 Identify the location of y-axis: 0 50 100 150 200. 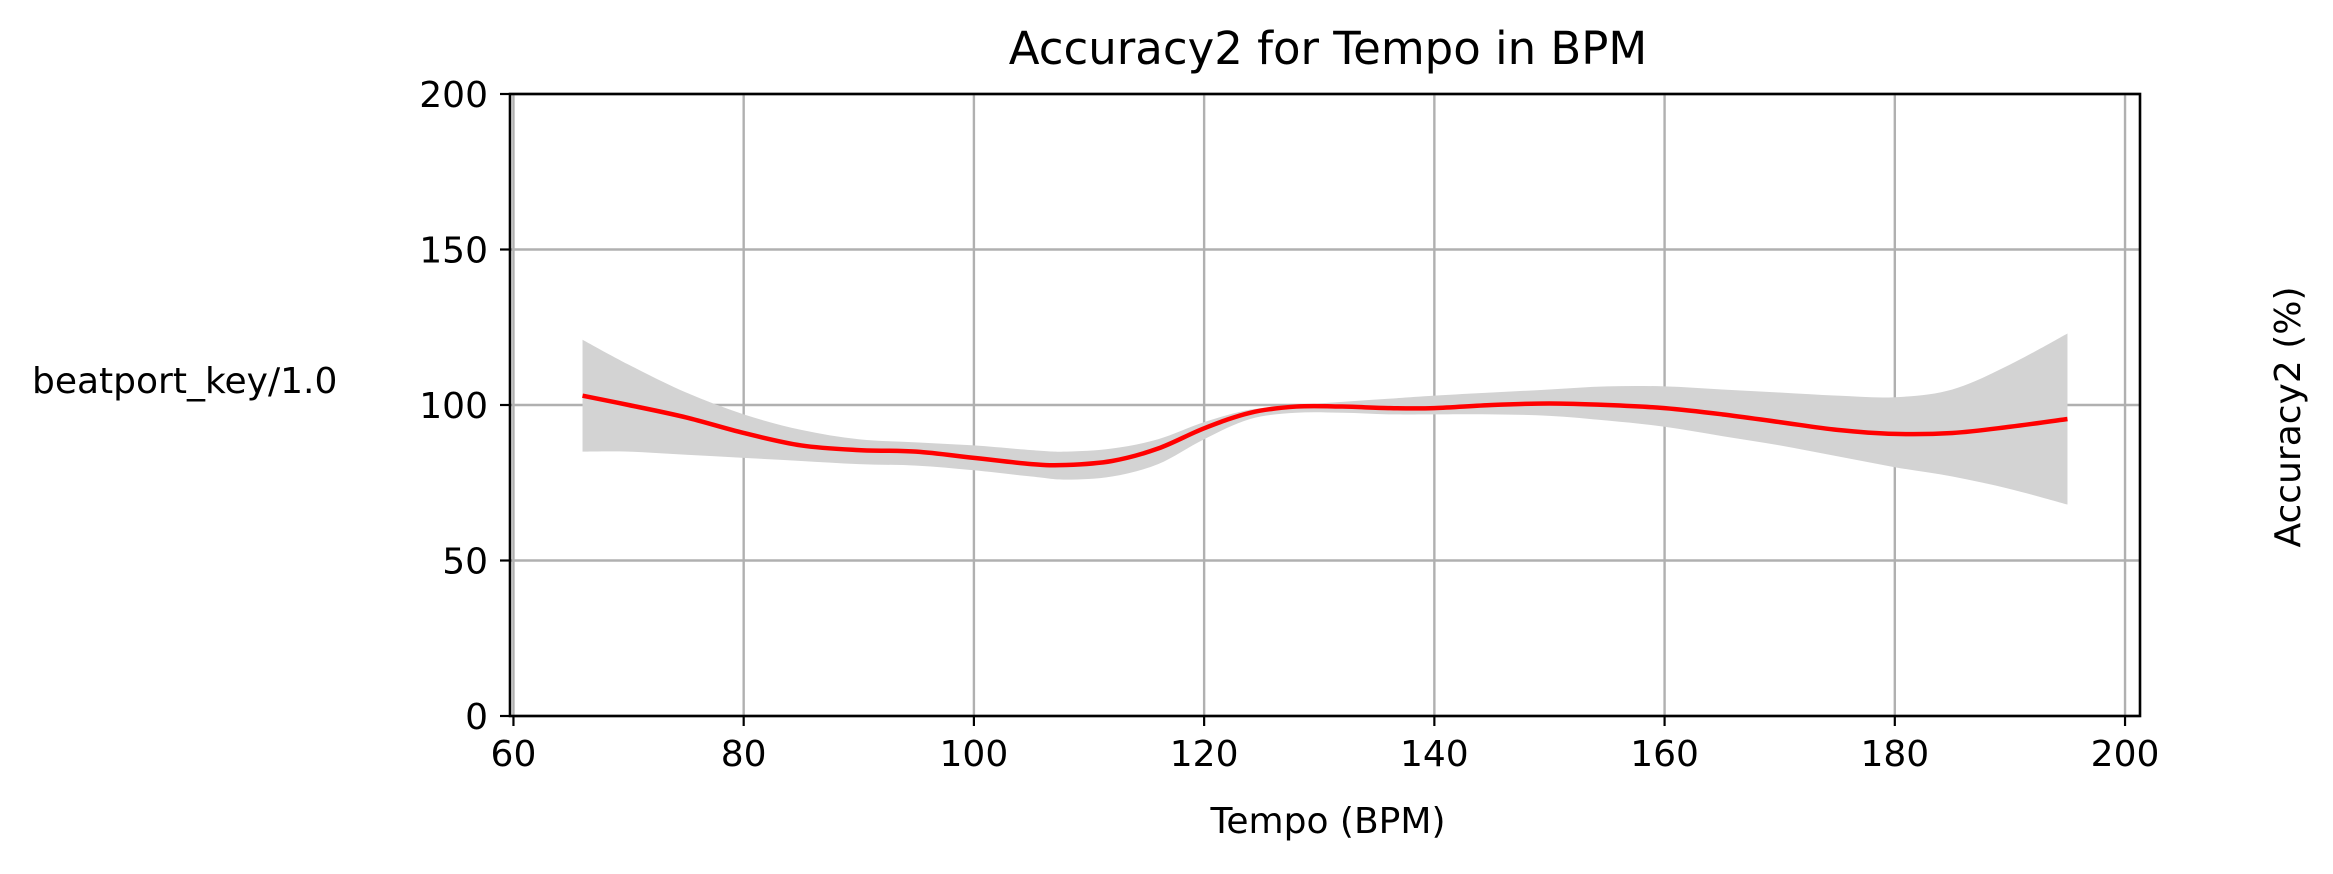
(464, 406).